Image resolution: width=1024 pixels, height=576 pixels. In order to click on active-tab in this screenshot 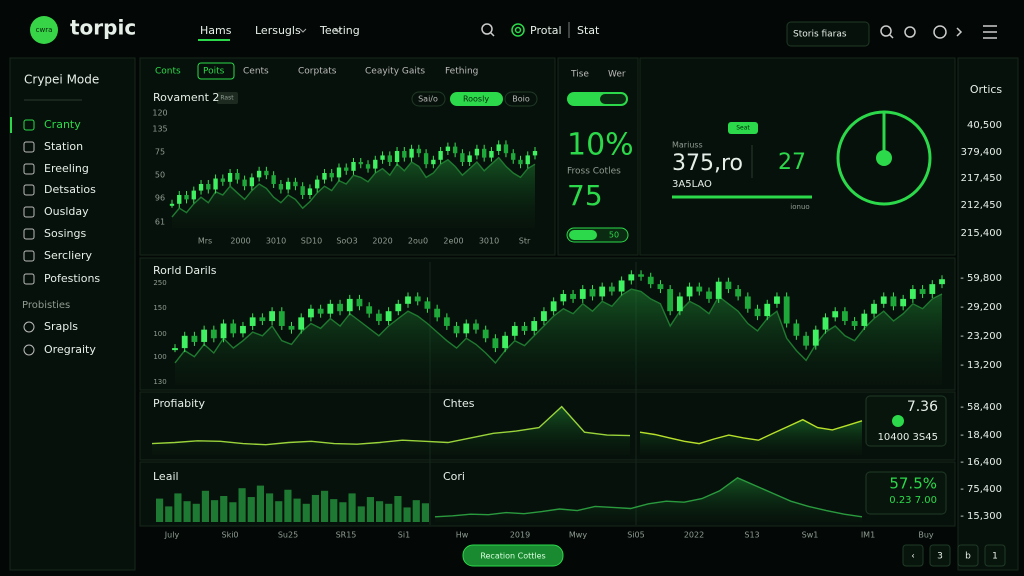, I will do `click(216, 71)`.